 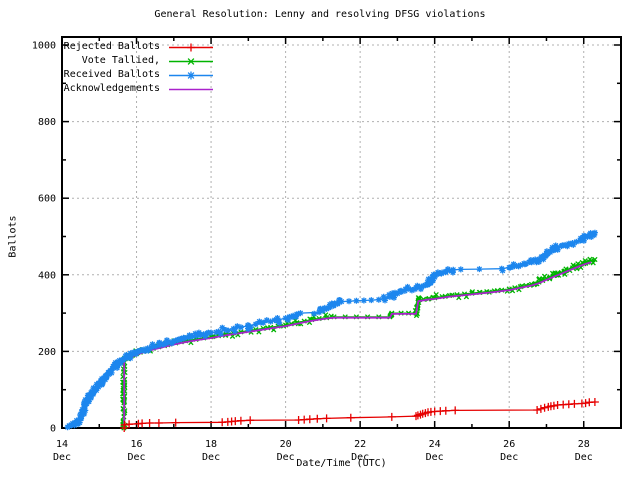 I want to click on legend-label: Received Ballots, so click(x=111, y=74).